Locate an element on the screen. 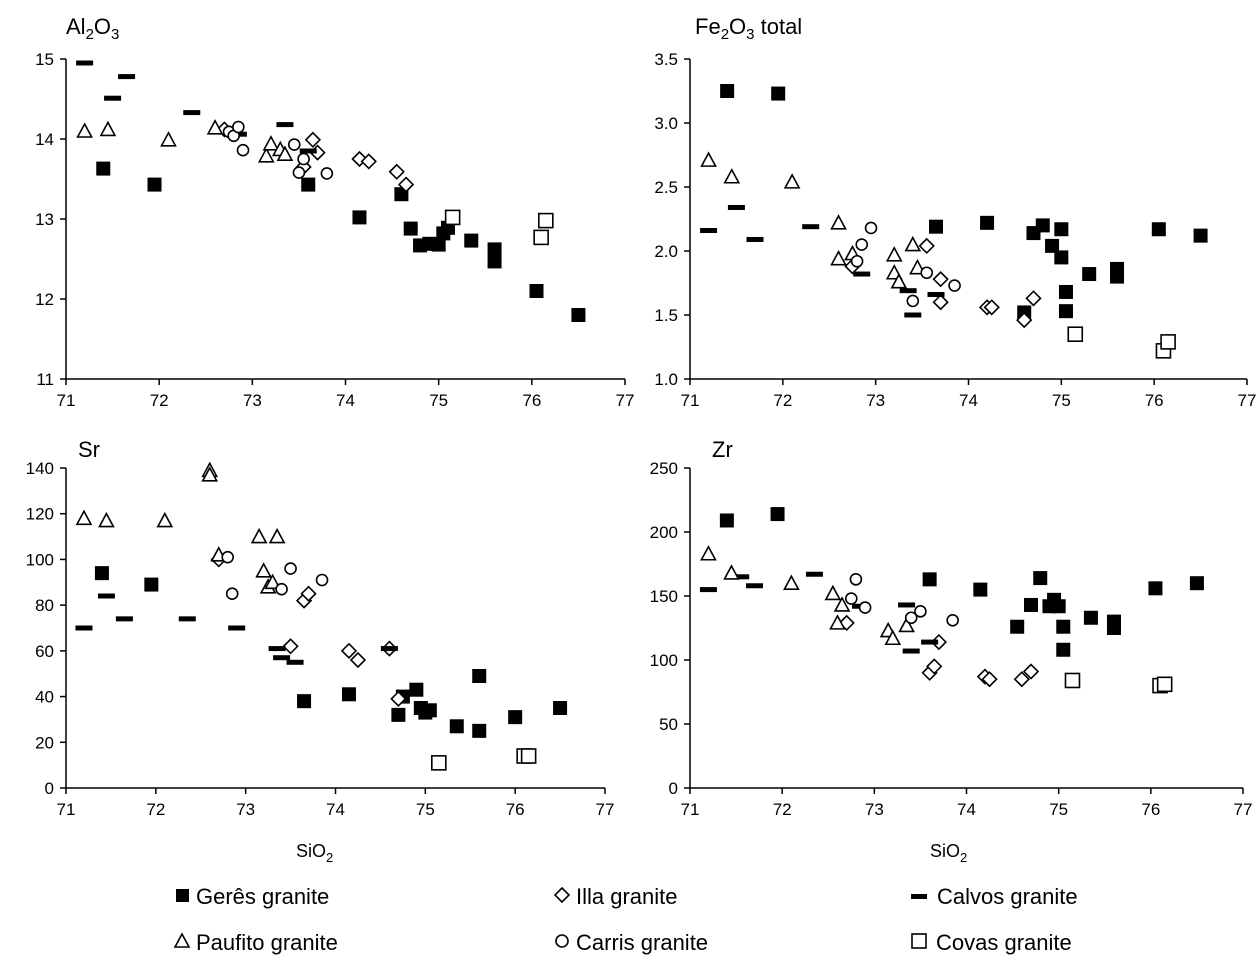  y-tick-label: 200 is located at coordinates (664, 532).